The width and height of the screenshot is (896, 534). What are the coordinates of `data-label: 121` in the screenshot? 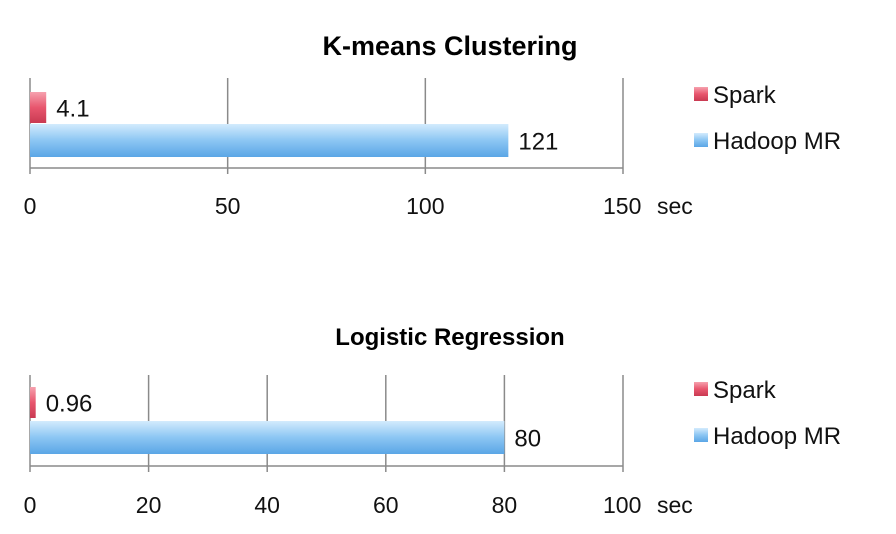 It's located at (538, 142).